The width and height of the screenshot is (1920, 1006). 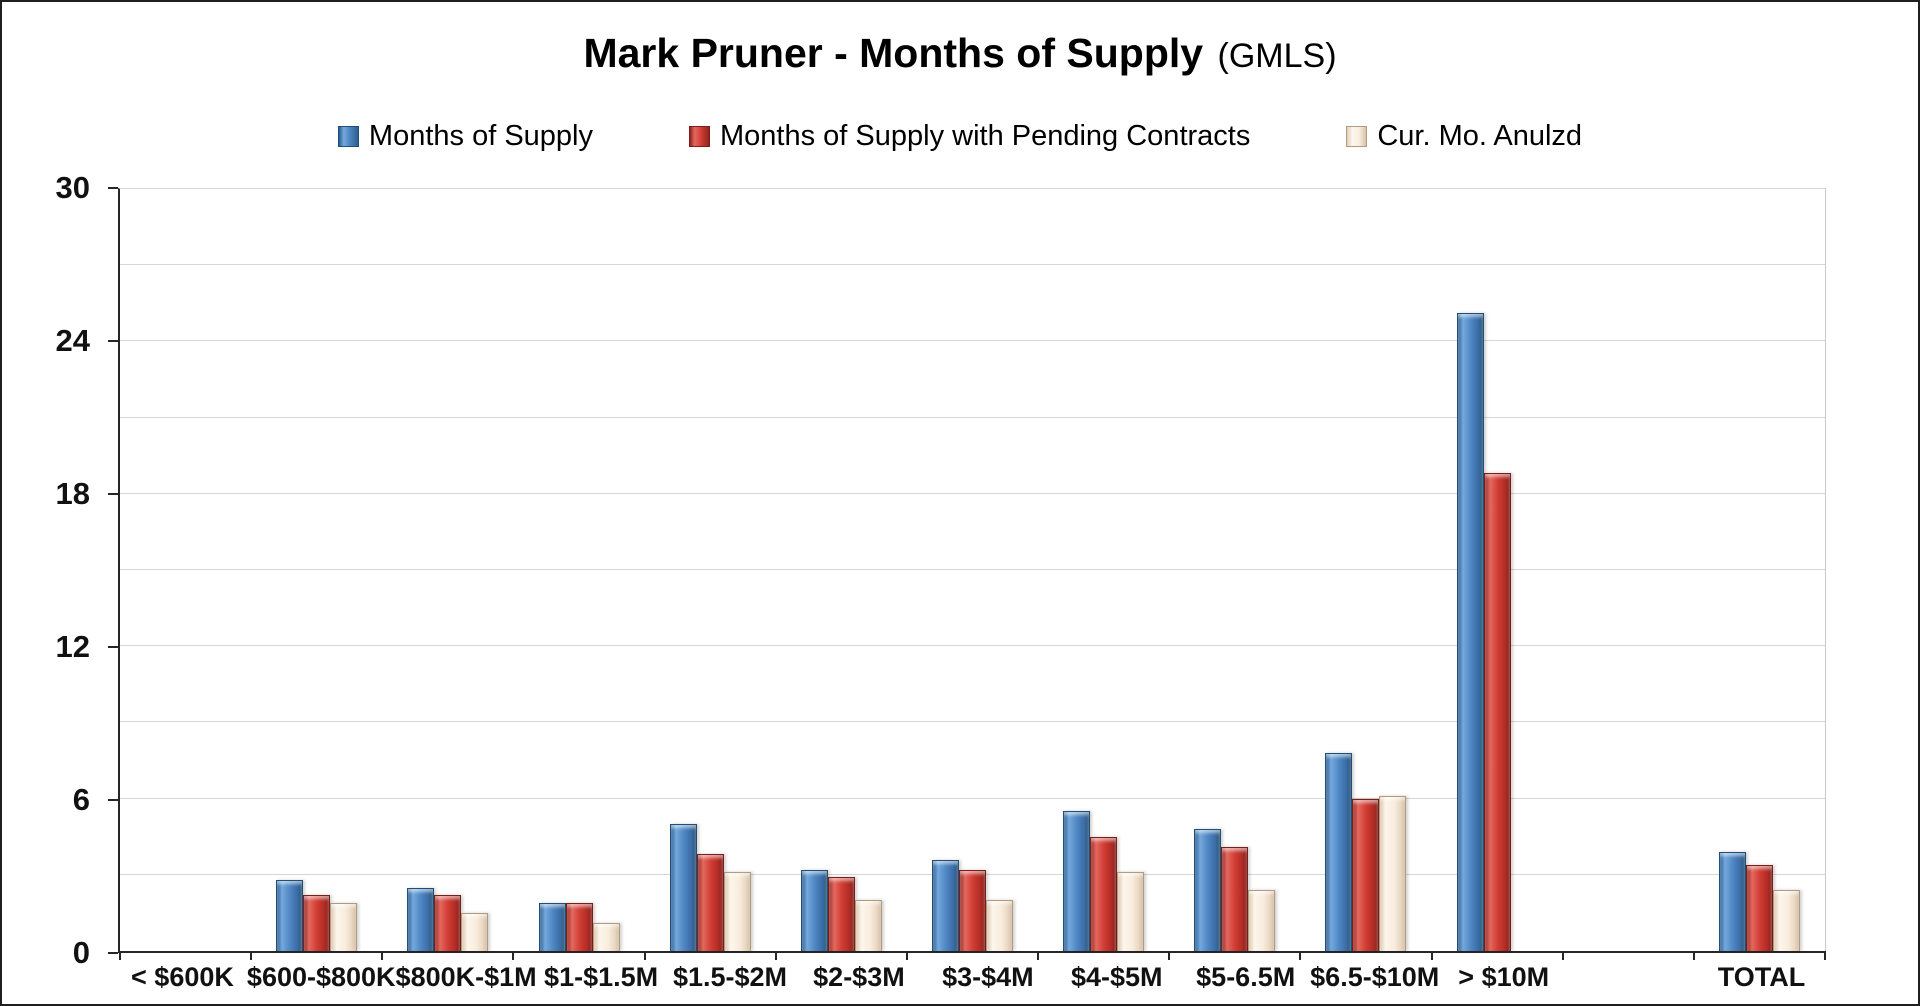 What do you see at coordinates (988, 977) in the screenshot?
I see `x-axis-label-3-4m: $3-$4M` at bounding box center [988, 977].